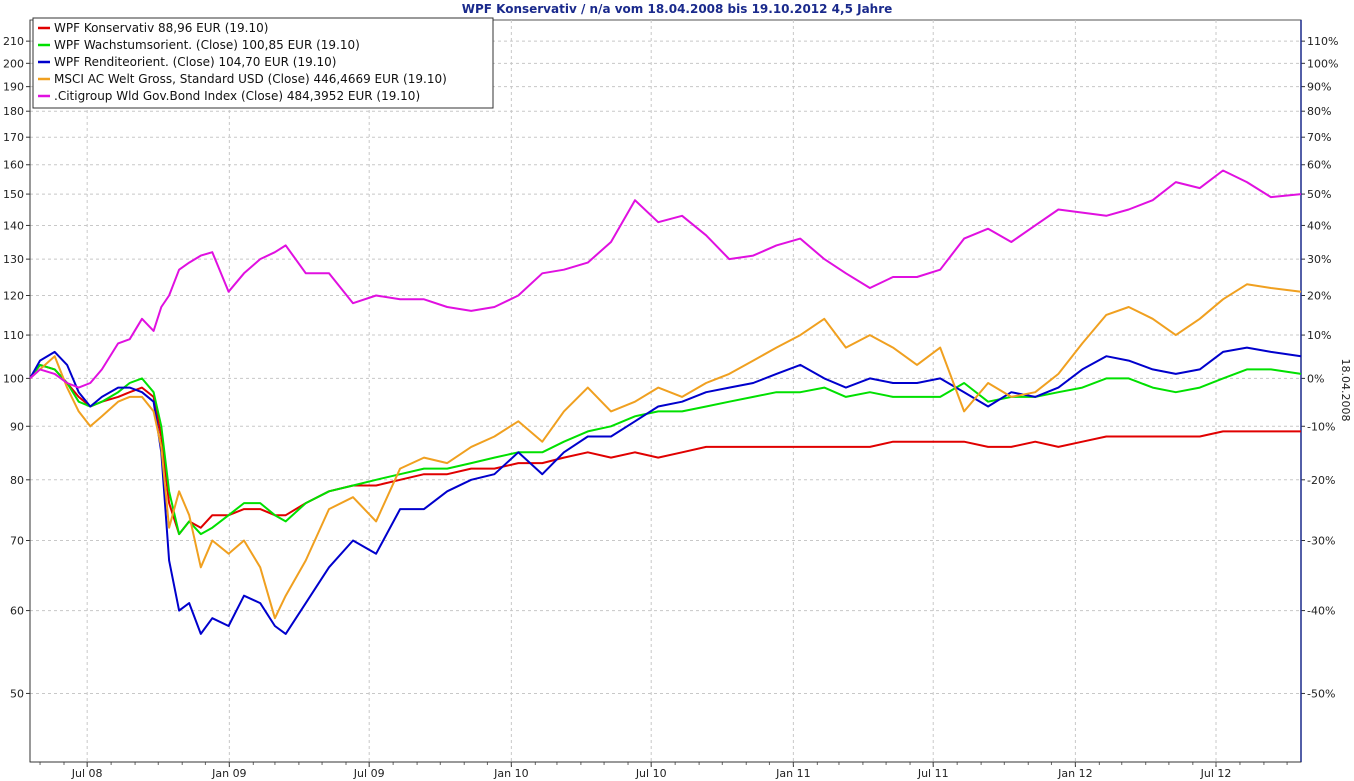  Describe the element at coordinates (13, 165) in the screenshot. I see `y-tick-label: 160` at that location.